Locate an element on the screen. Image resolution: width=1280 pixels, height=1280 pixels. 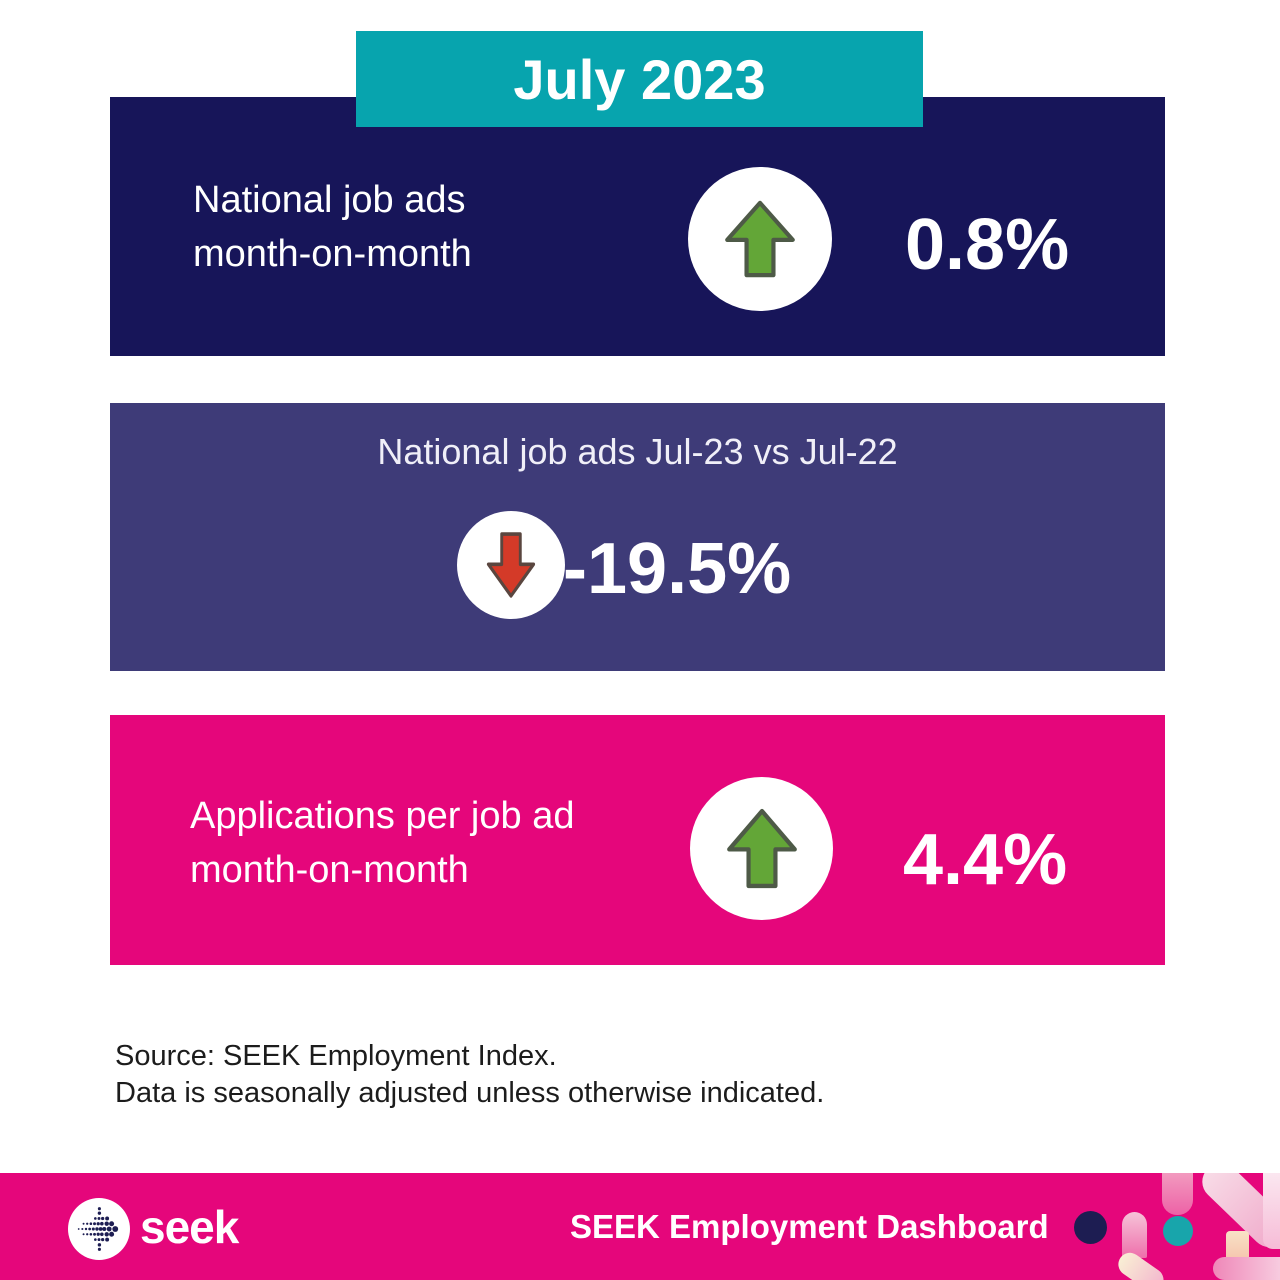
arrow-down-badge is located at coordinates (511, 565).